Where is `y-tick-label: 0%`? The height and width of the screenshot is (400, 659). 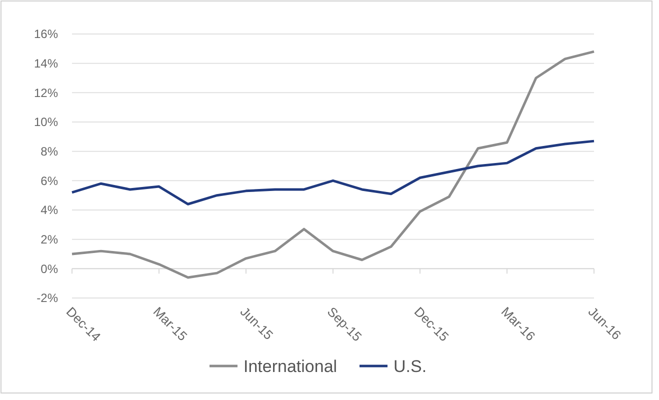
y-tick-label: 0% is located at coordinates (49, 269).